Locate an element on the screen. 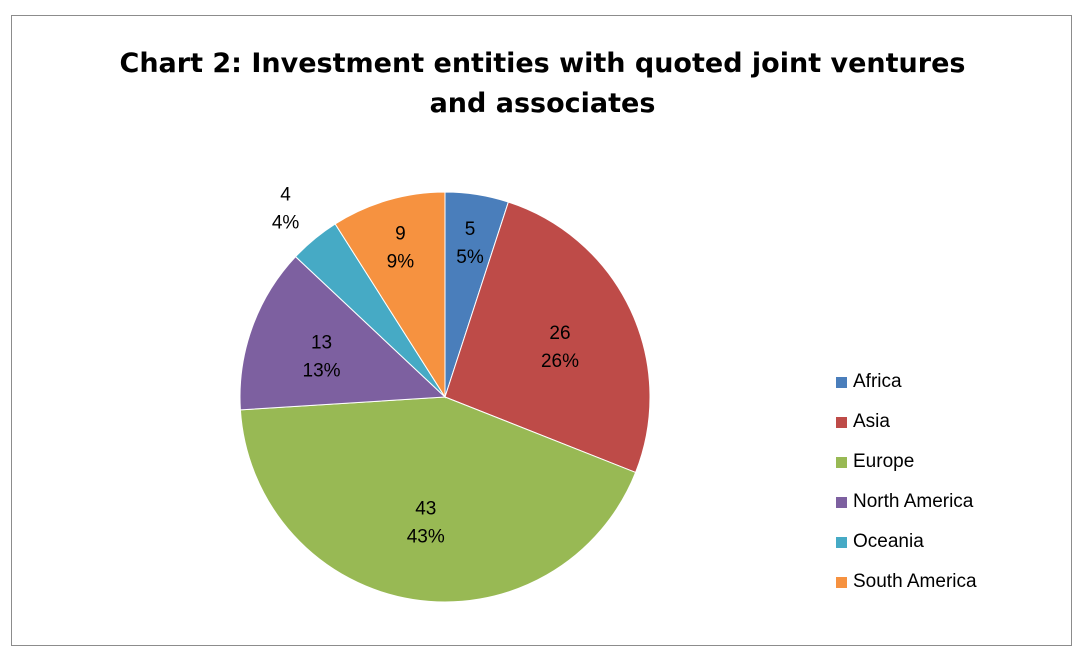 The height and width of the screenshot is (655, 1085). data-label-percent: 26% is located at coordinates (560, 361).